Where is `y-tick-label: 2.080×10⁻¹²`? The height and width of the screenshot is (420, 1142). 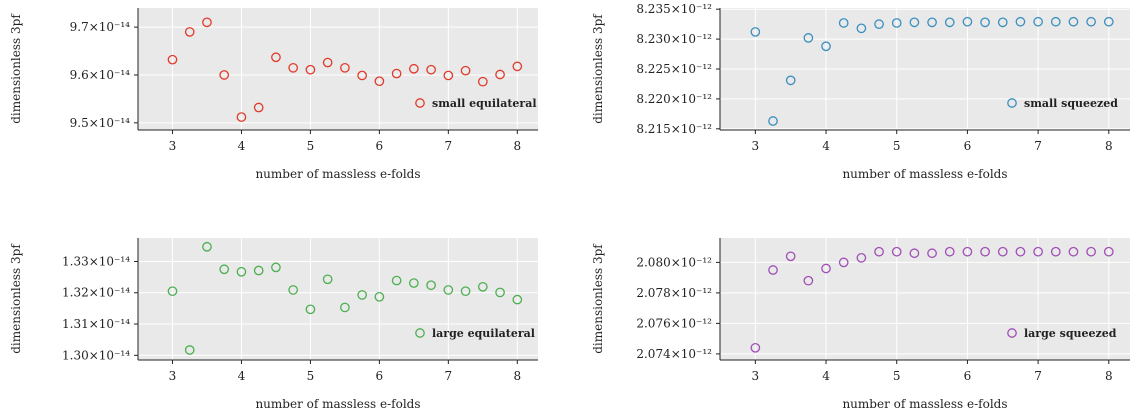
y-tick-label: 2.080×10⁻¹² is located at coordinates (674, 262).